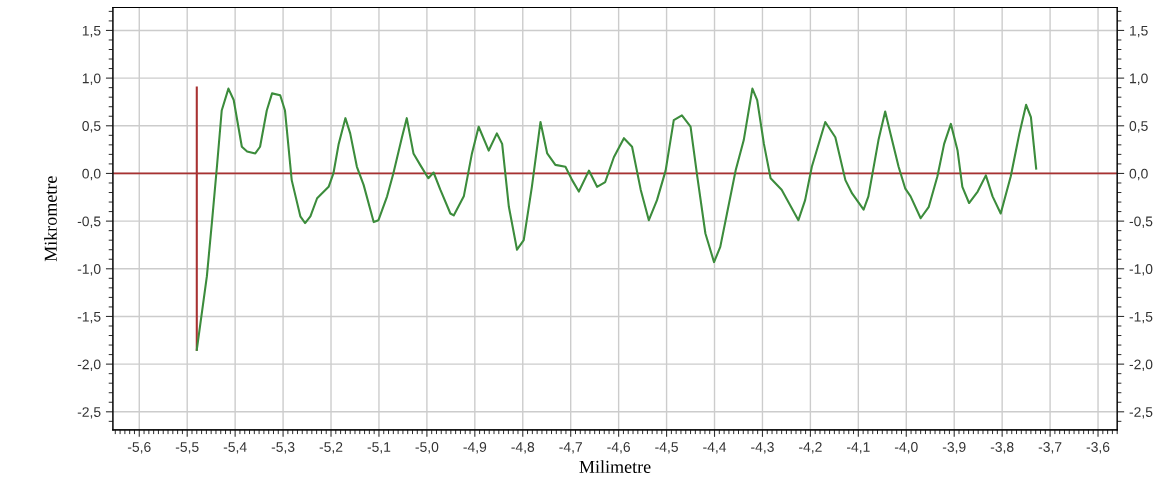 This screenshot has width=1176, height=504. I want to click on y-tick-label: 1,0, so click(91, 79).